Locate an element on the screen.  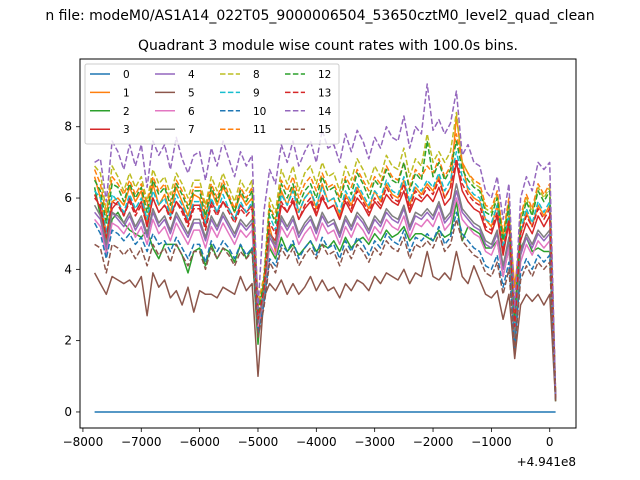
legend-label-15: 15 is located at coordinates (324, 130).